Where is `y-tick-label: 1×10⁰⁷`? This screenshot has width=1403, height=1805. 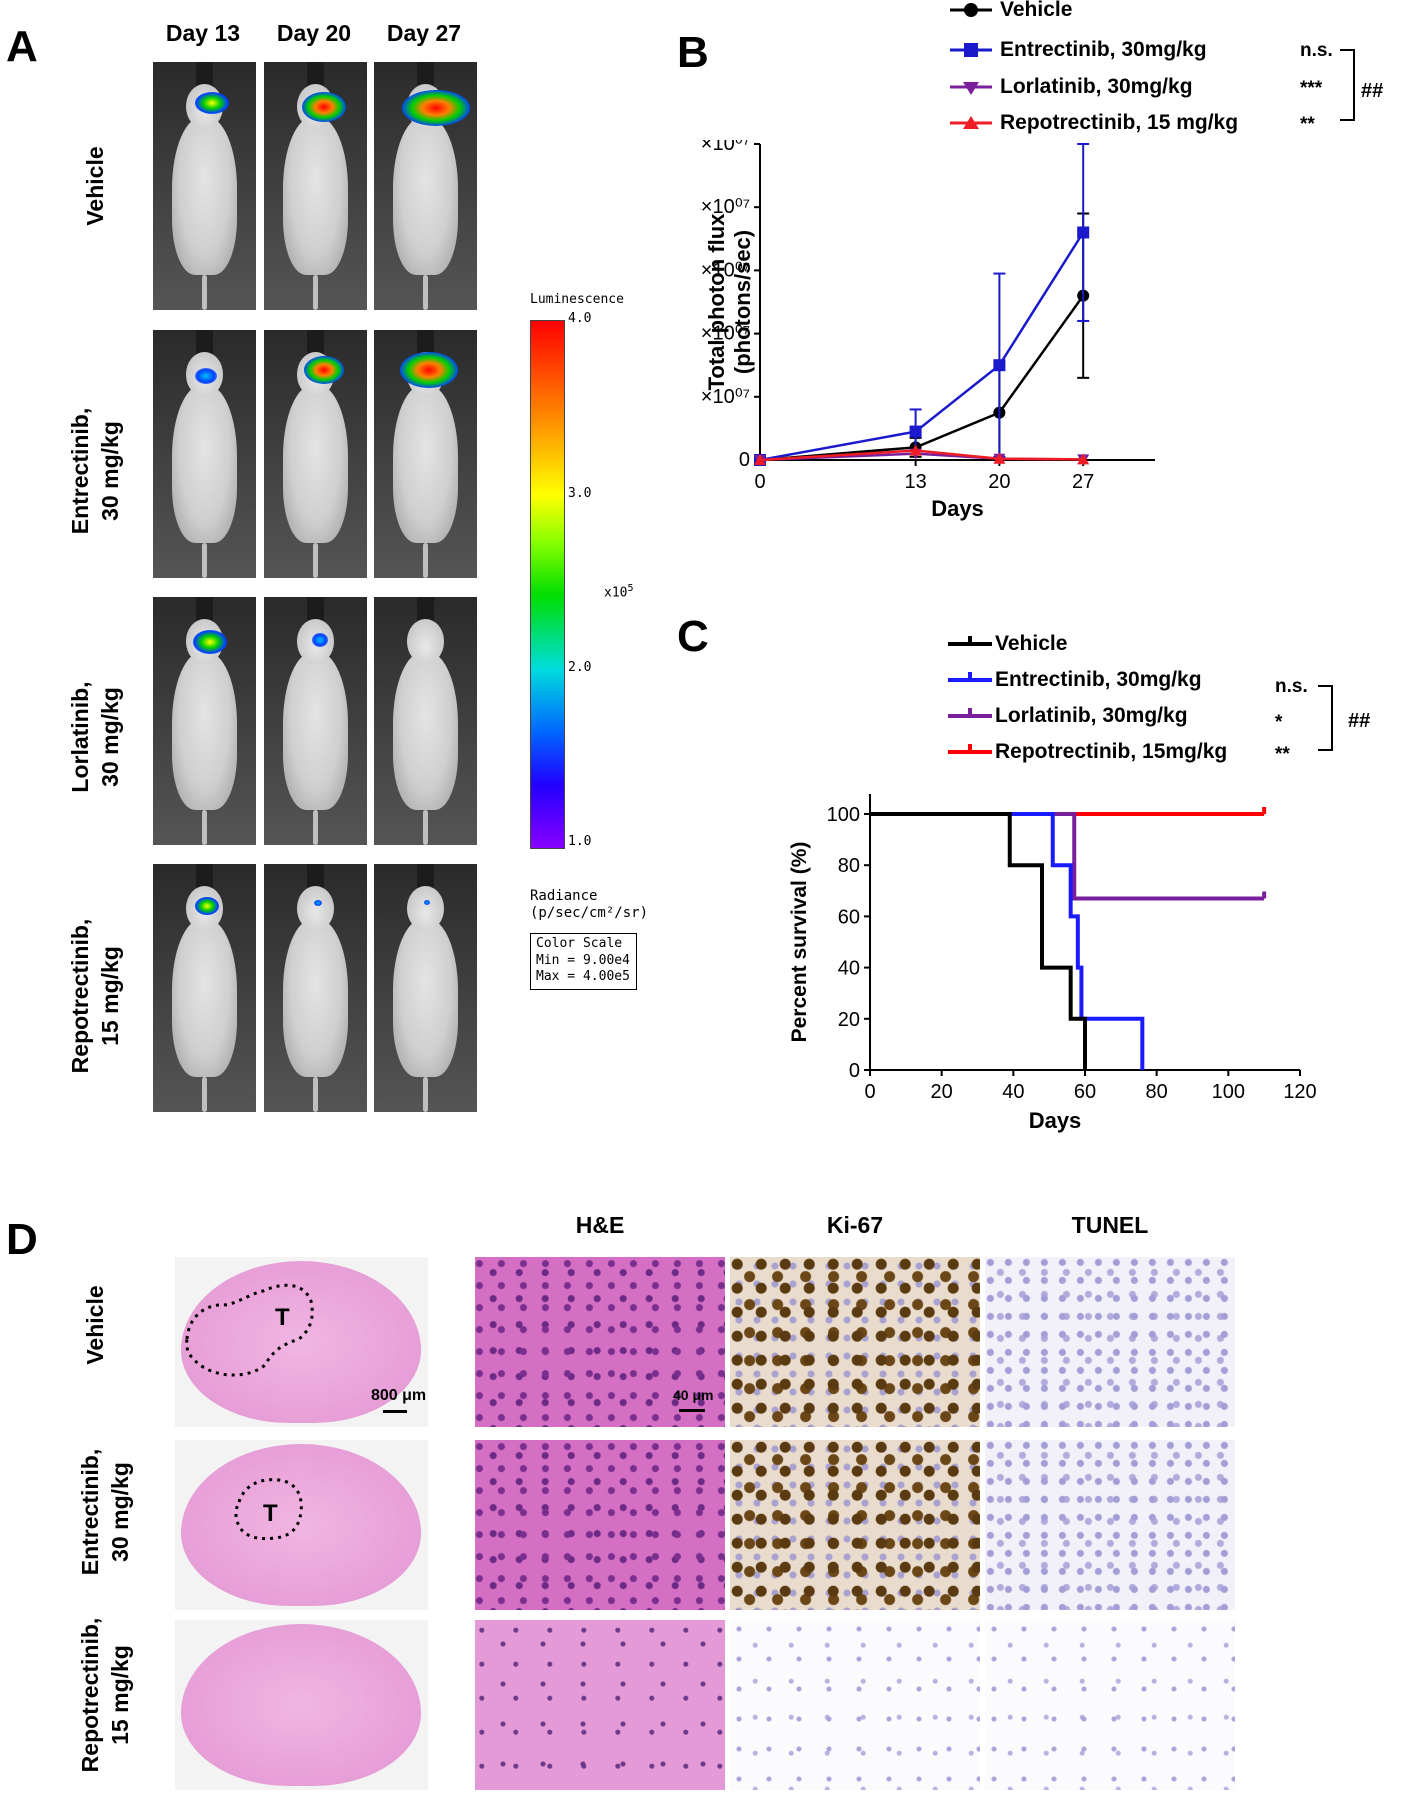
y-tick-label: 1×10⁰⁷ is located at coordinates (725, 397).